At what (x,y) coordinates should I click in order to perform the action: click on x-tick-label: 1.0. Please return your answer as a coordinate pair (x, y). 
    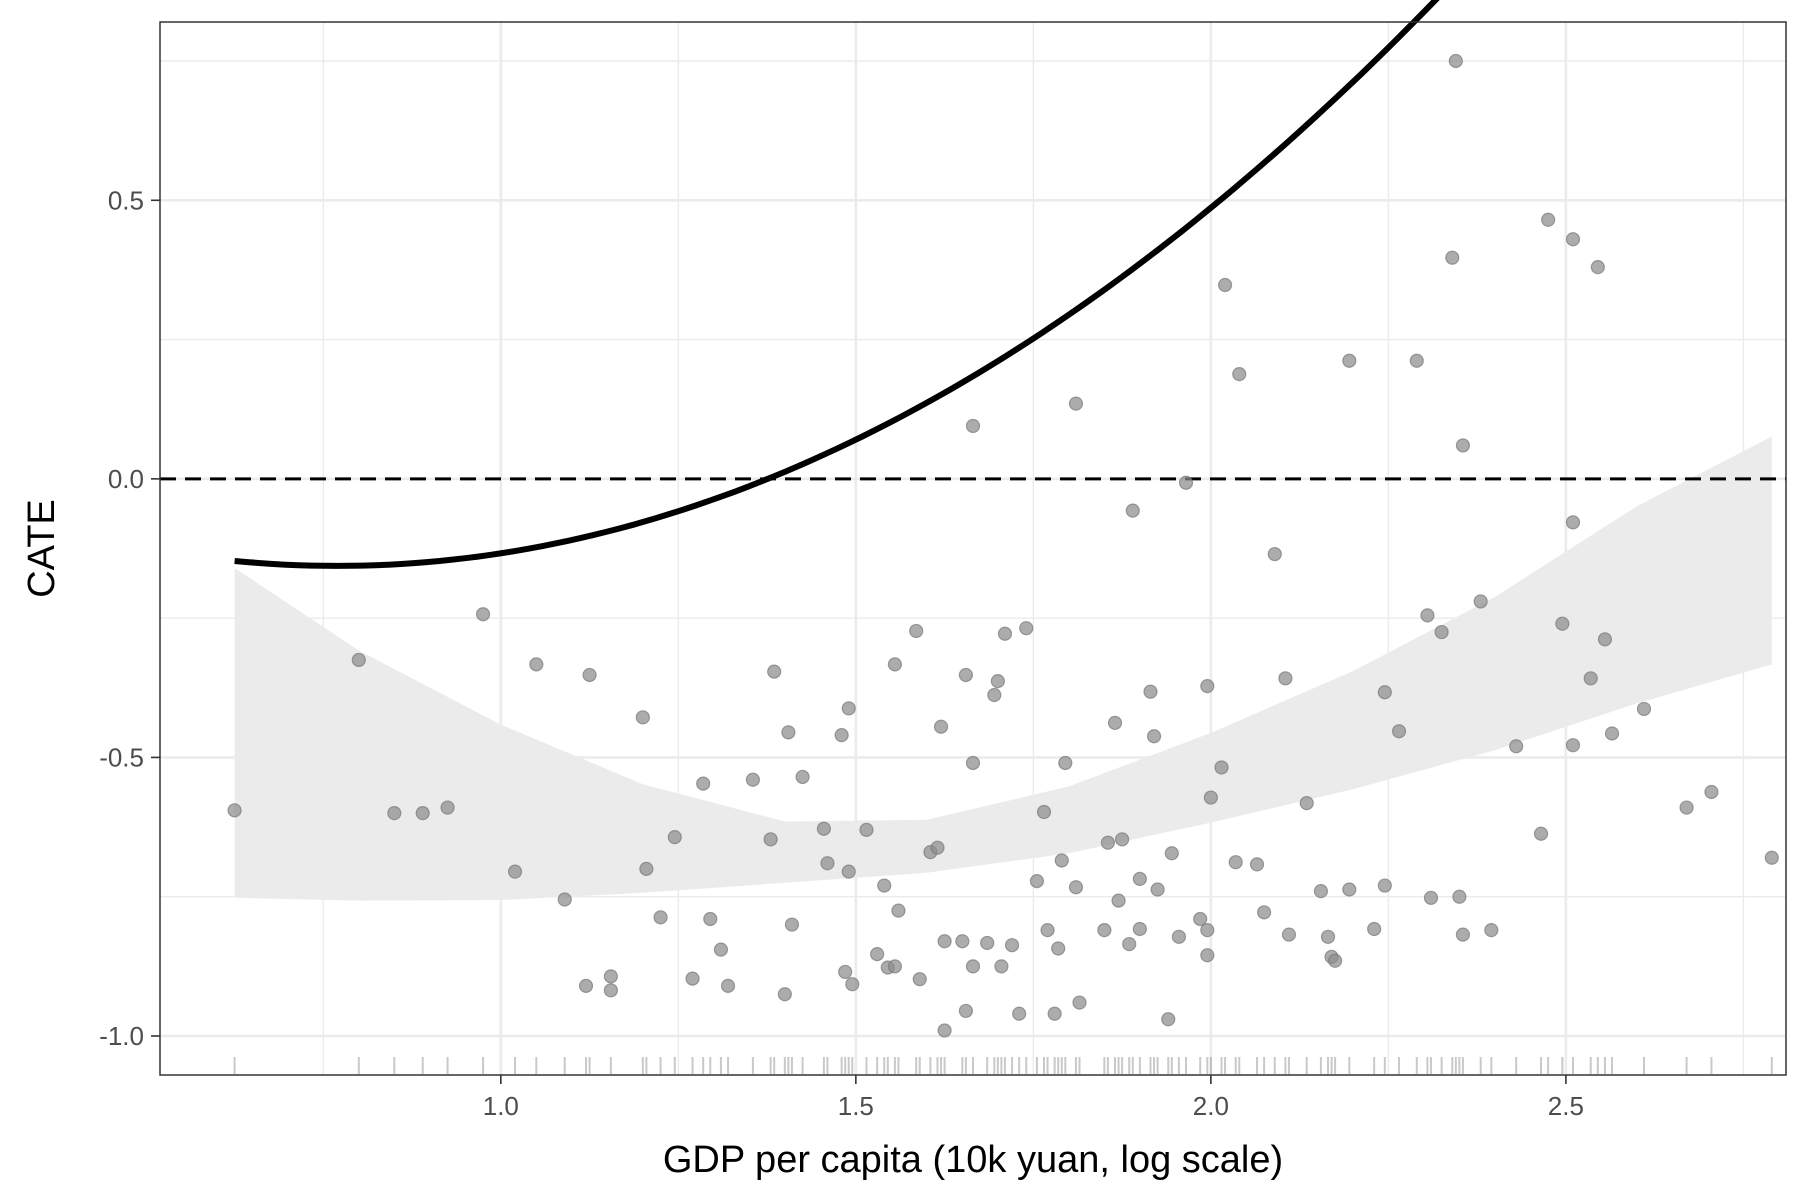
    Looking at the image, I should click on (501, 1106).